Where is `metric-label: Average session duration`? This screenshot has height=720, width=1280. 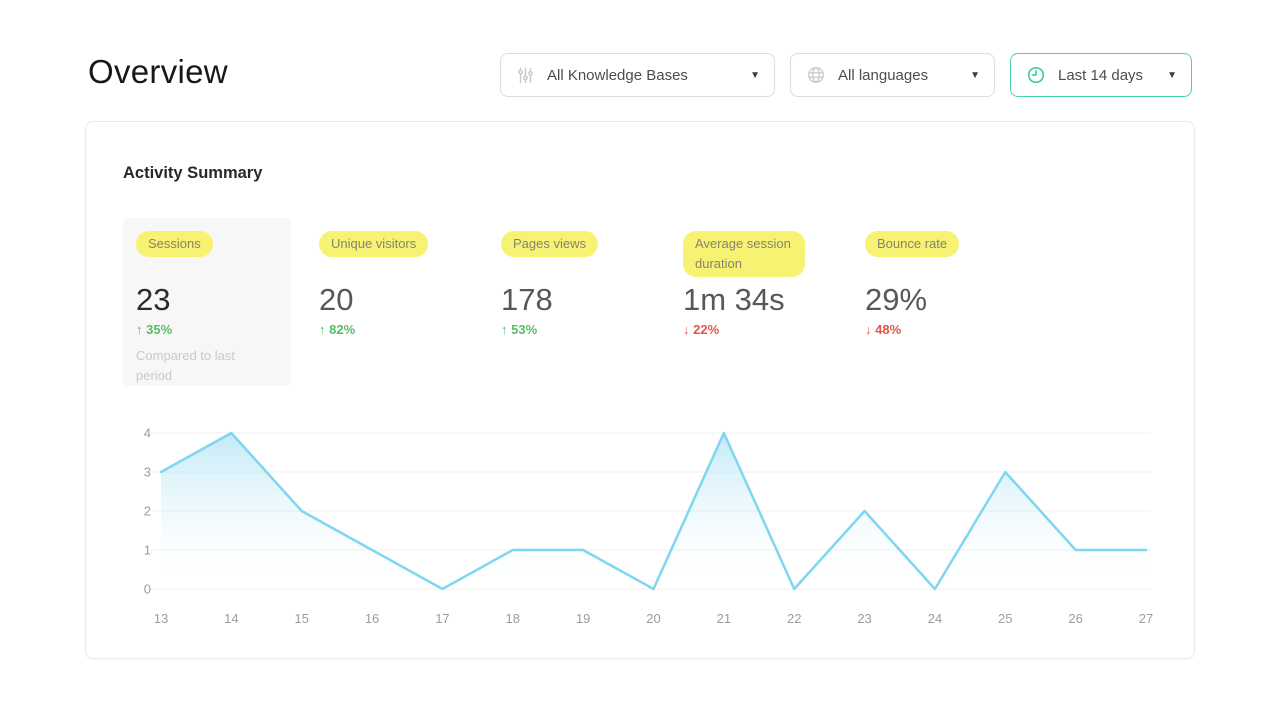
metric-label: Average session duration is located at coordinates (744, 254).